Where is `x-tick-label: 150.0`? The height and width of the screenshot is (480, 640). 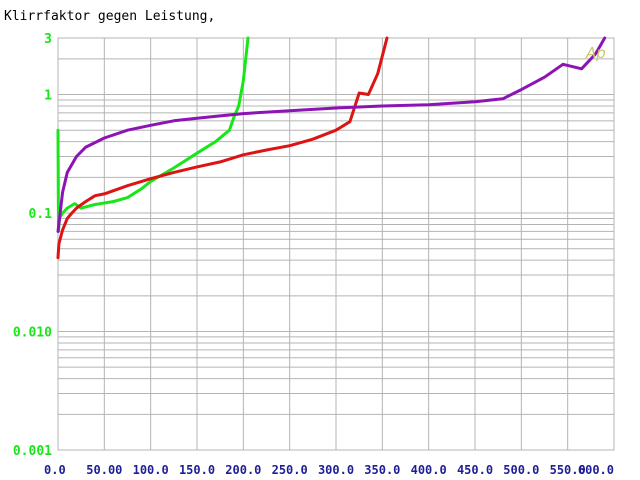 x-tick-label: 150.0 is located at coordinates (197, 470).